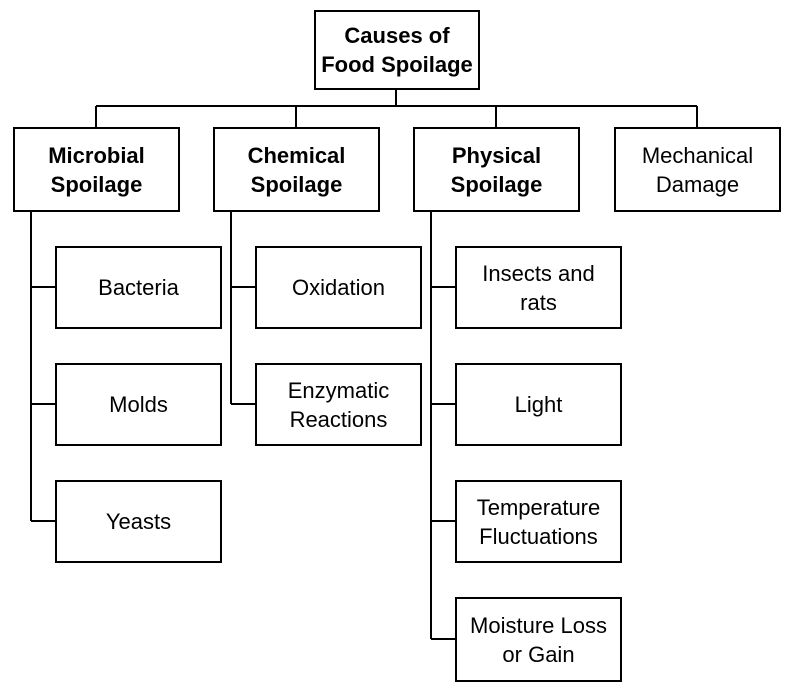 Image resolution: width=792 pixels, height=697 pixels. What do you see at coordinates (397, 50) in the screenshot?
I see `root-node: Causes of Food Spoilage` at bounding box center [397, 50].